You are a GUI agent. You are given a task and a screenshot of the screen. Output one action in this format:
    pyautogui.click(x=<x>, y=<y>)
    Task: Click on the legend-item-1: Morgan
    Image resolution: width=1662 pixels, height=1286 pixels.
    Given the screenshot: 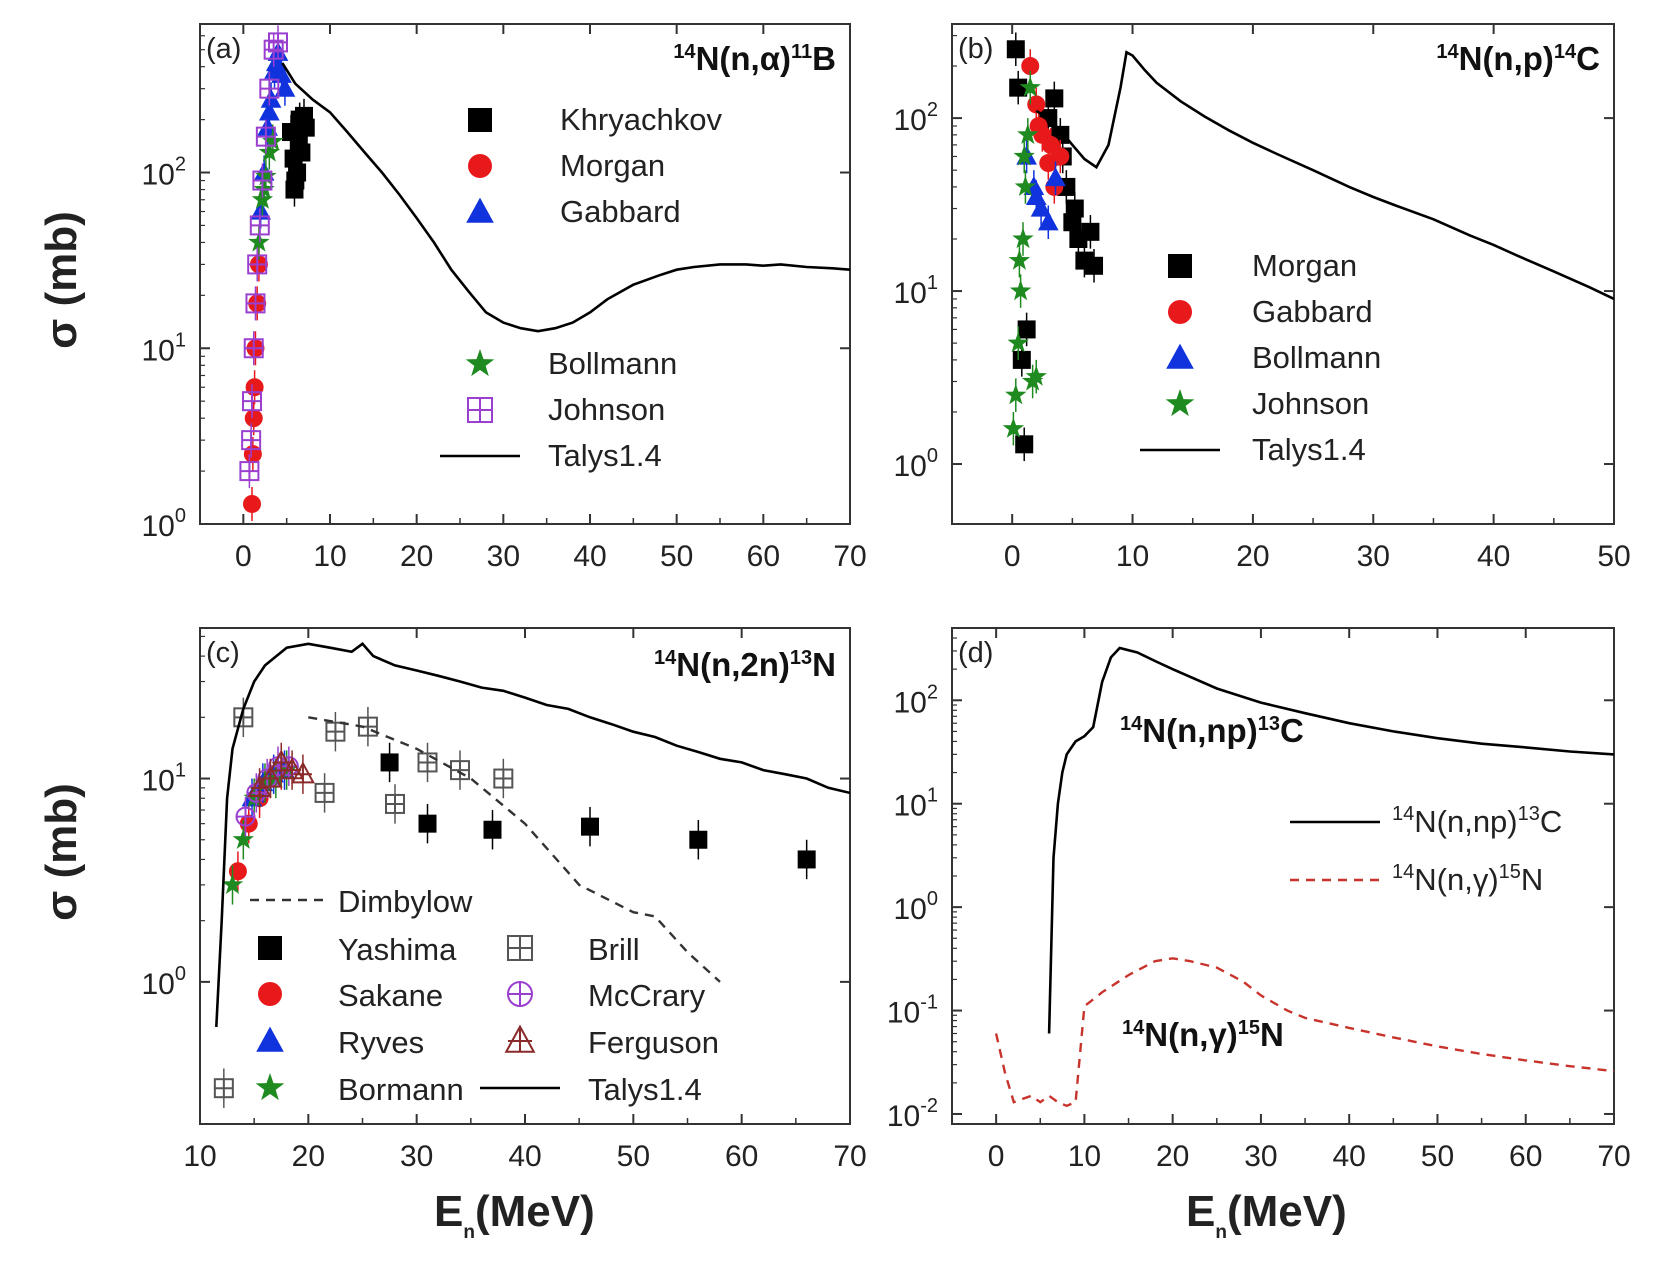 What is the action you would take?
    pyautogui.click(x=566, y=165)
    